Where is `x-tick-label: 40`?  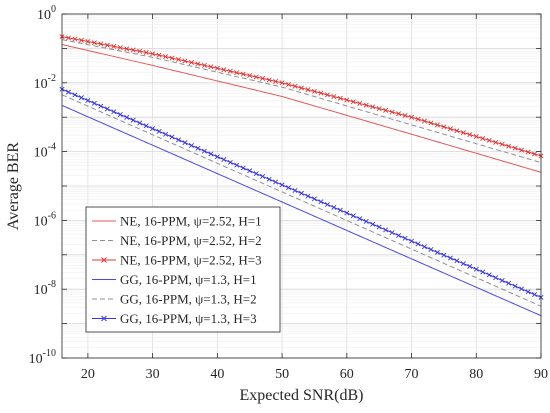 x-tick-label: 40 is located at coordinates (217, 374).